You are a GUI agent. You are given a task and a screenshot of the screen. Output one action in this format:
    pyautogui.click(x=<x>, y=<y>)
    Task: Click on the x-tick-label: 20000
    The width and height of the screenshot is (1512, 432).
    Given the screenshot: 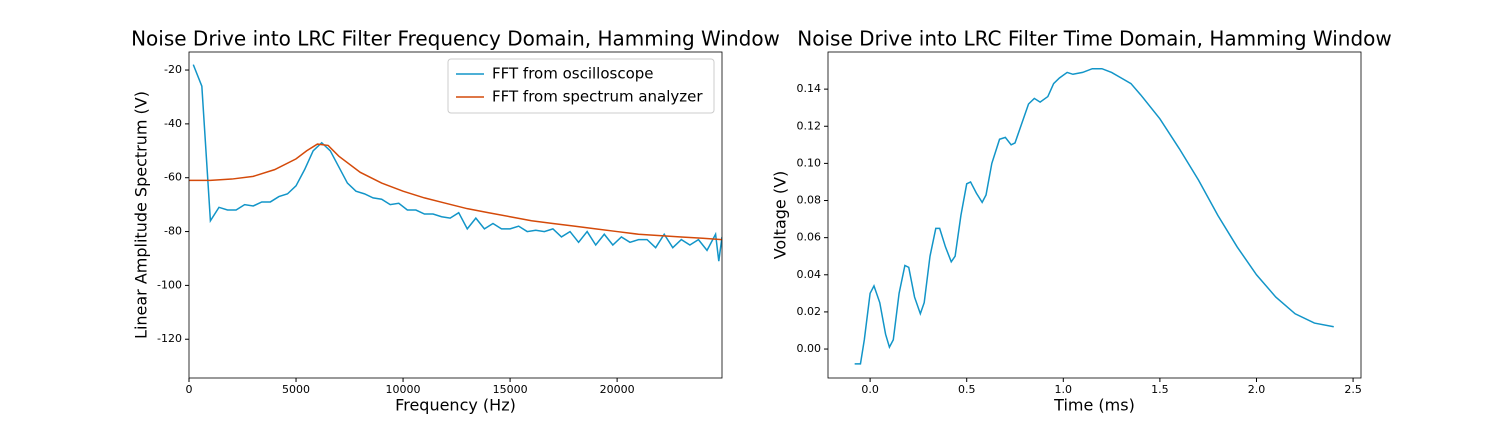 What is the action you would take?
    pyautogui.click(x=617, y=389)
    